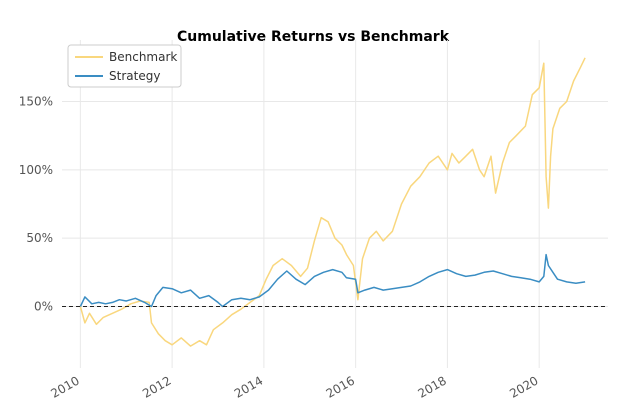 The height and width of the screenshot is (411, 633). Describe the element at coordinates (340, 386) in the screenshot. I see `x-tick-label: 2016` at that location.